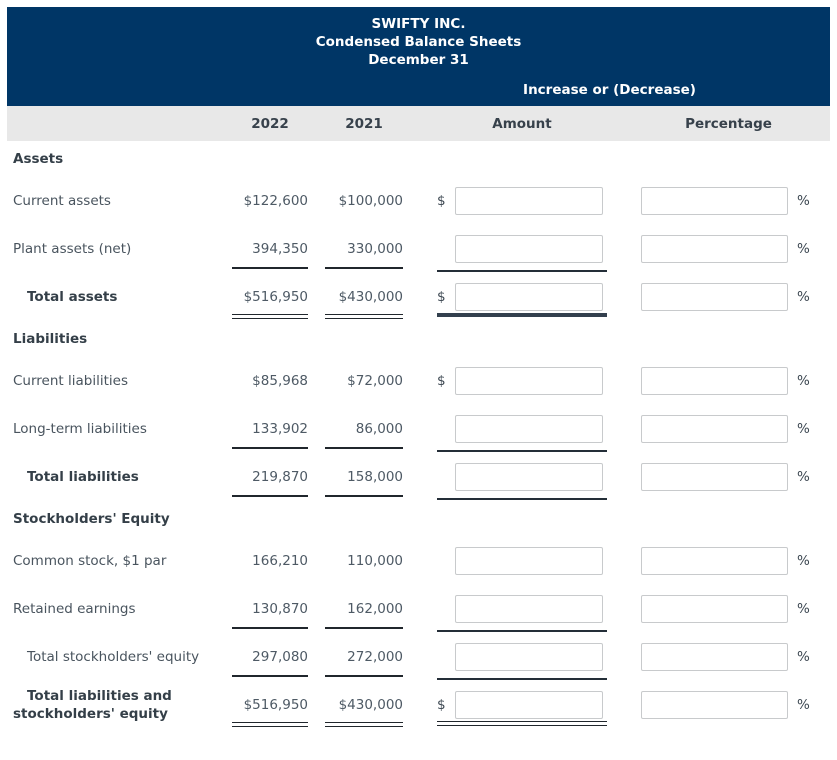 The image size is (837, 760). I want to click on value-2022: $122,600, so click(275, 201).